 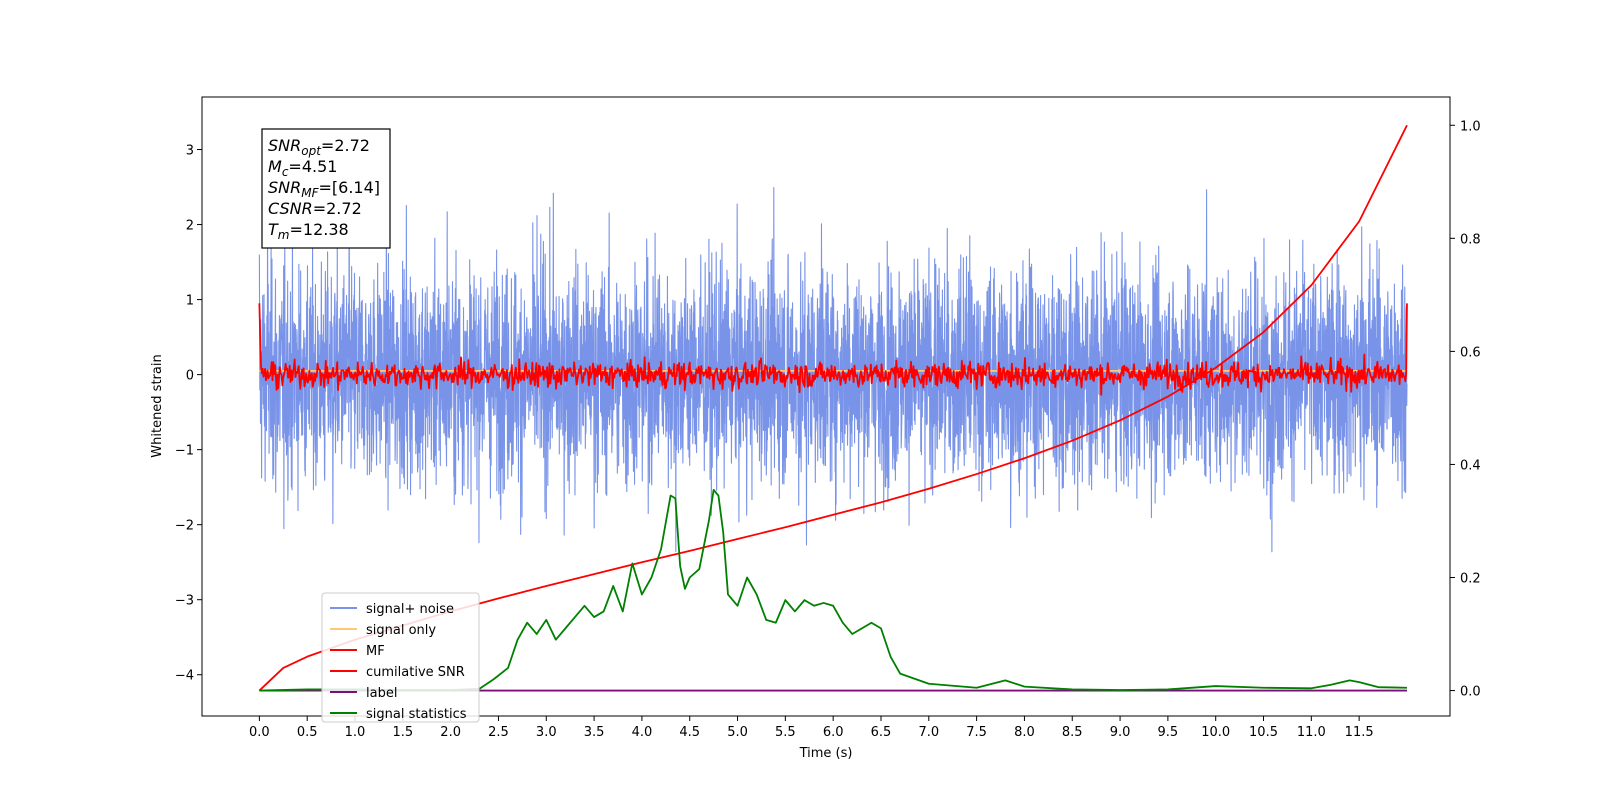 What do you see at coordinates (1215, 732) in the screenshot?
I see `x-tick-label: 10.0` at bounding box center [1215, 732].